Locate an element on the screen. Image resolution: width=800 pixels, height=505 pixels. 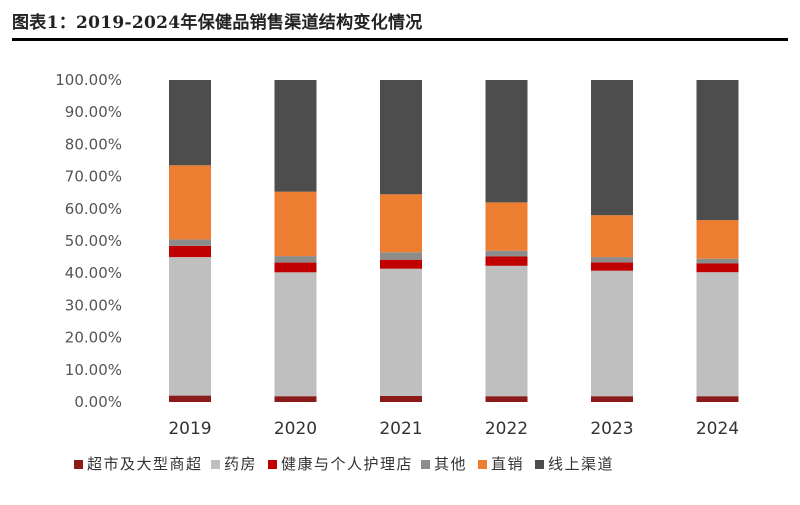
y-tick-label: 20.00% is located at coordinates (93, 338).